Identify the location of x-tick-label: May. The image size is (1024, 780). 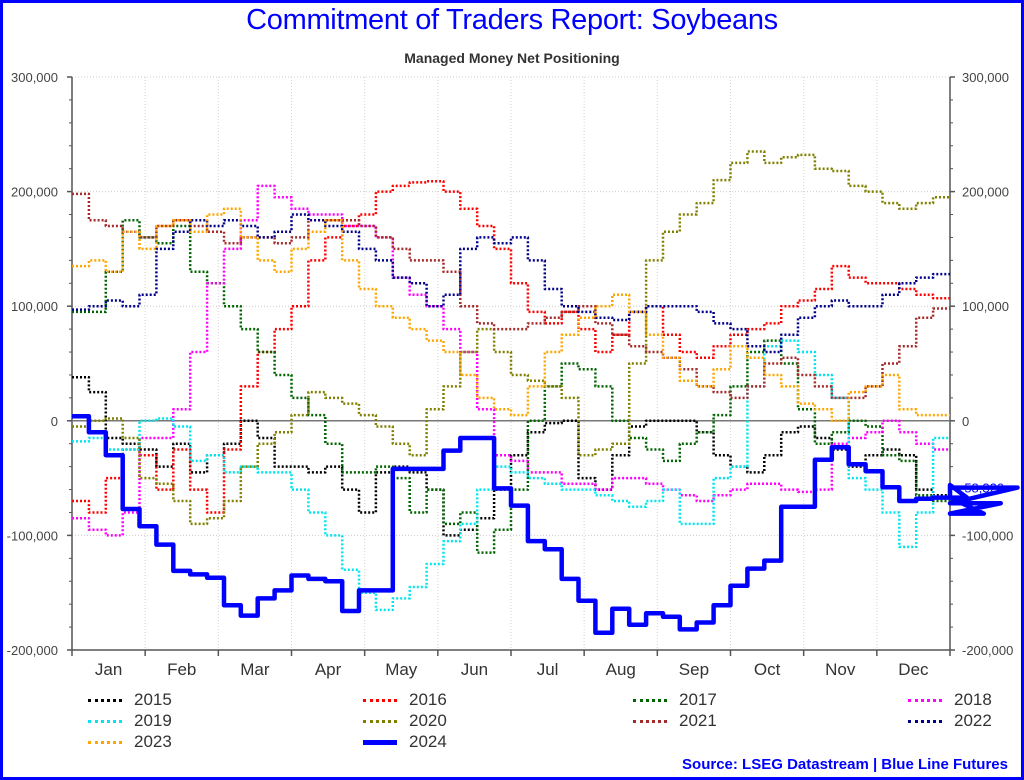
(401, 669).